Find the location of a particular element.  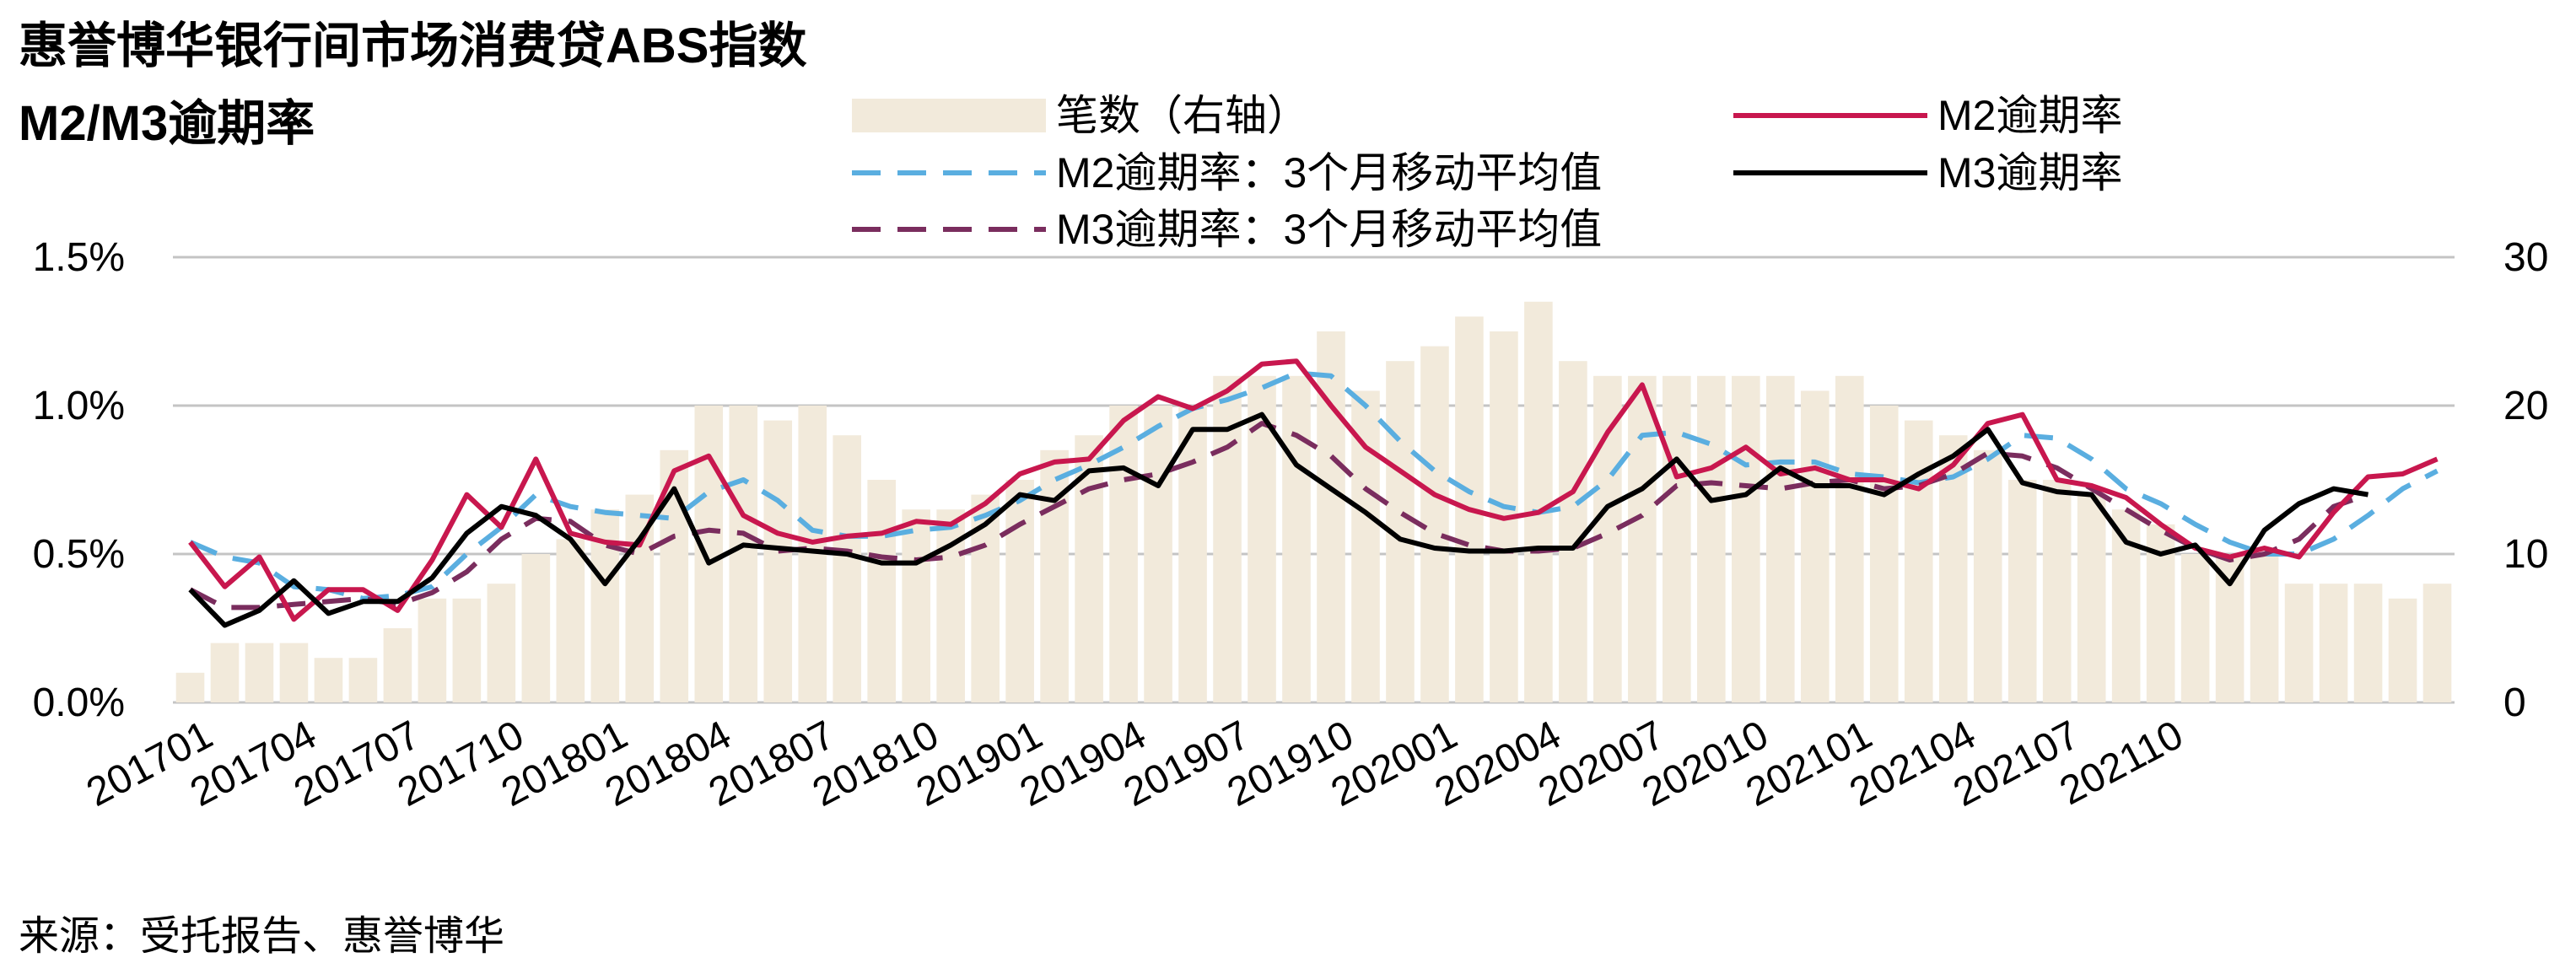

y-left-tick-label: 1.5% is located at coordinates (79, 257).